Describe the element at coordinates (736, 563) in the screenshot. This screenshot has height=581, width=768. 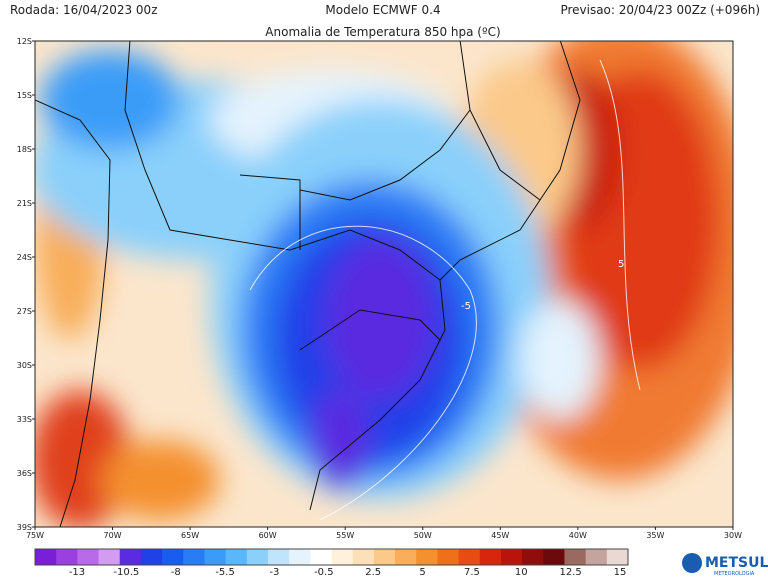
I see `logo-name: METSUL` at that location.